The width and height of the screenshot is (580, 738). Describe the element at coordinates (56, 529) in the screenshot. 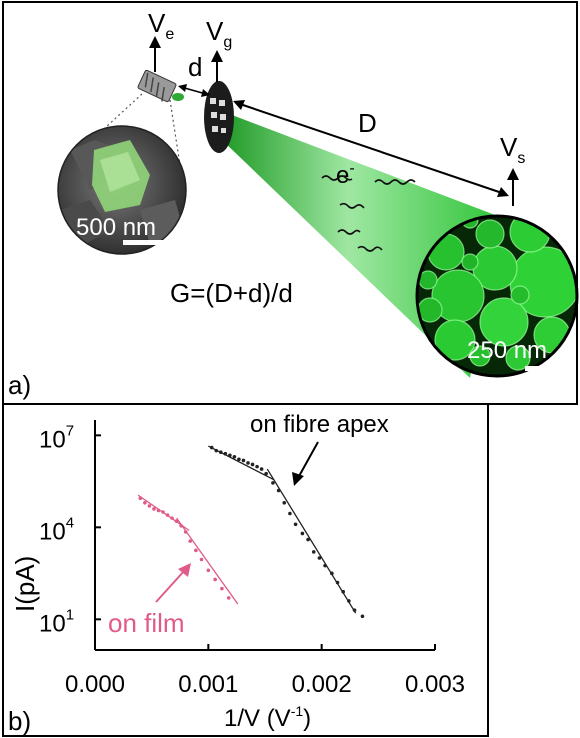

I see `y-tick-label: 10⁴` at that location.